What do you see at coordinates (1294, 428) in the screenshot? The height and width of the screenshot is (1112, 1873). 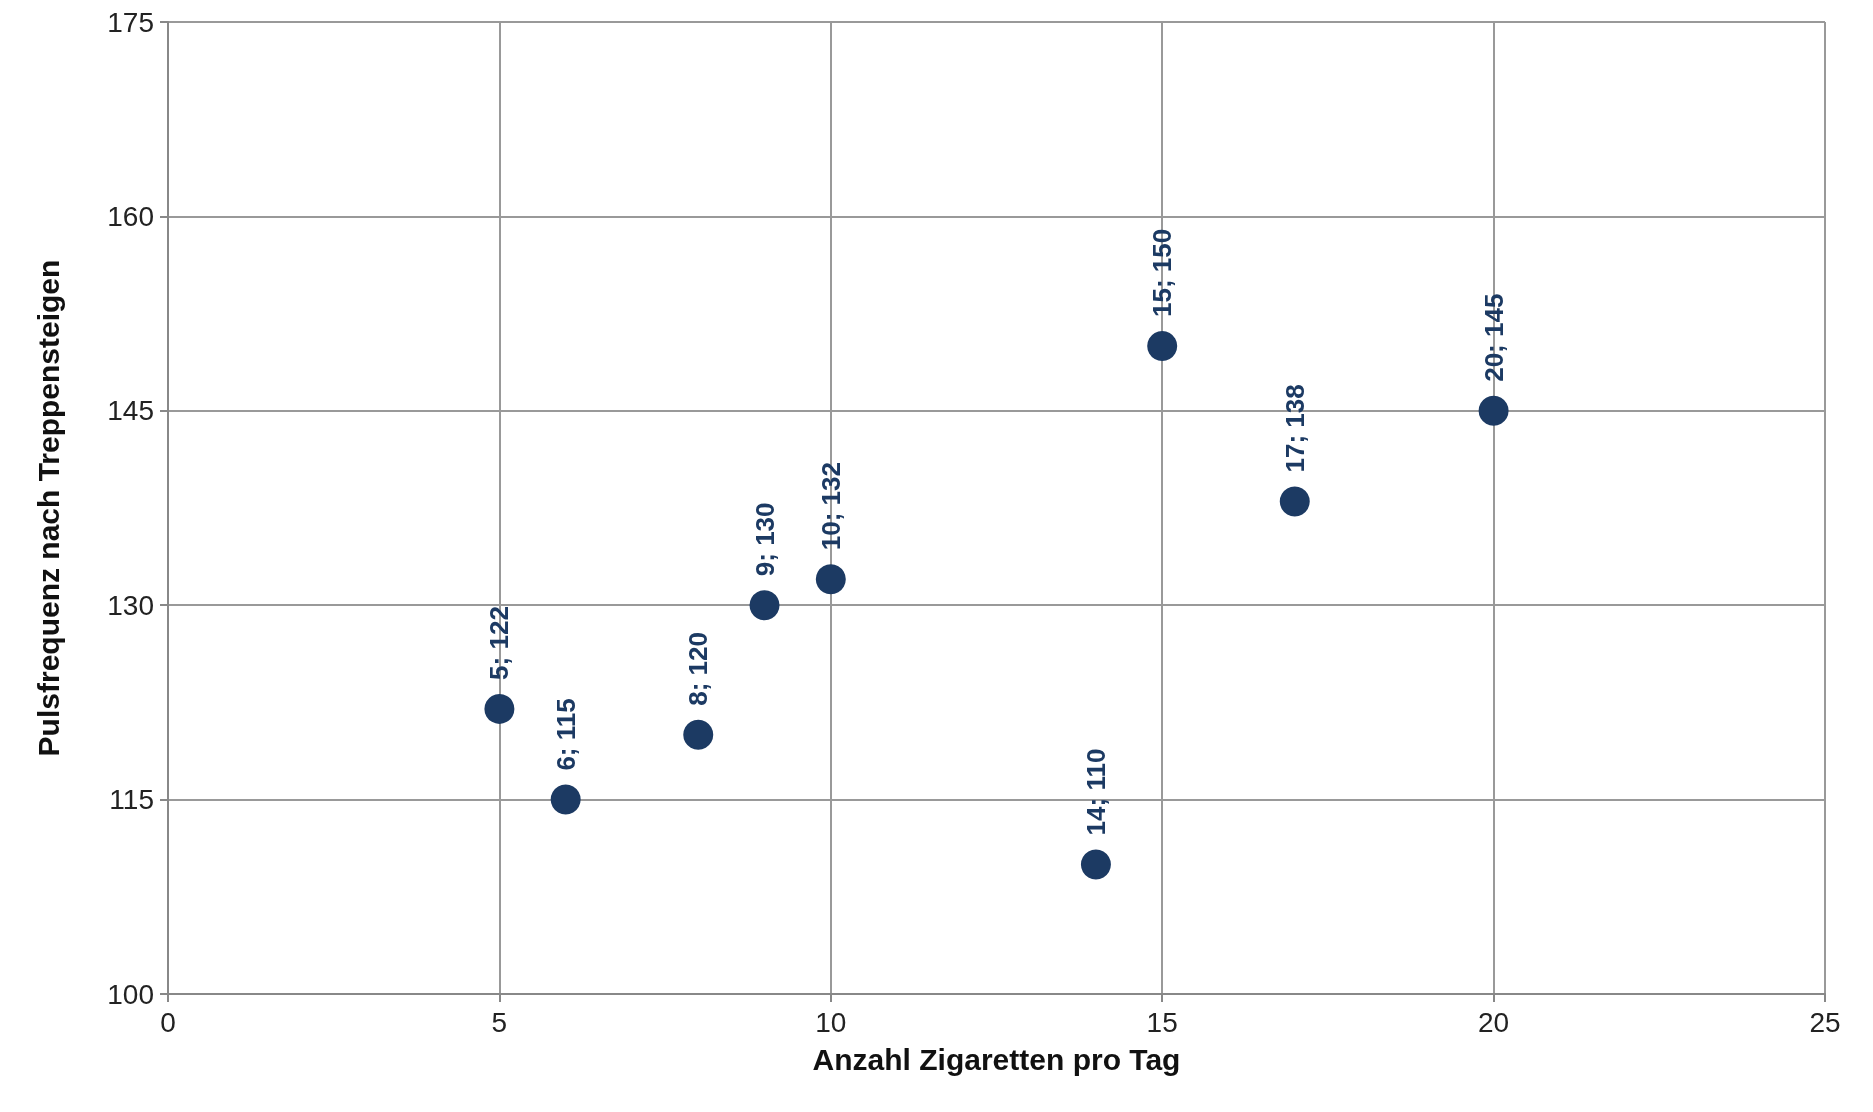 I see `data-label: 17; 138` at bounding box center [1294, 428].